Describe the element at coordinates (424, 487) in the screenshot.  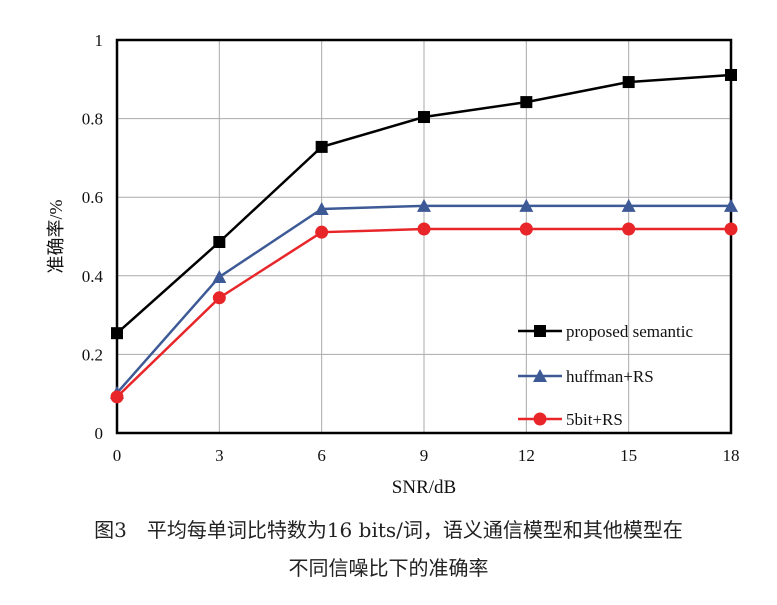
I see `x-axis-label: SNR/dB` at that location.